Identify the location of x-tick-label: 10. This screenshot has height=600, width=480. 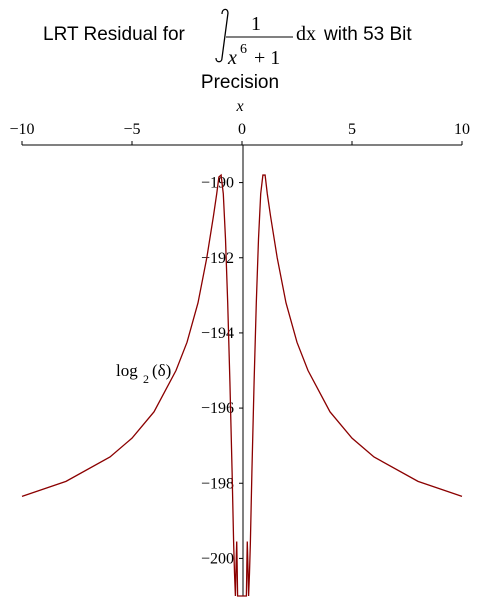
(462, 129).